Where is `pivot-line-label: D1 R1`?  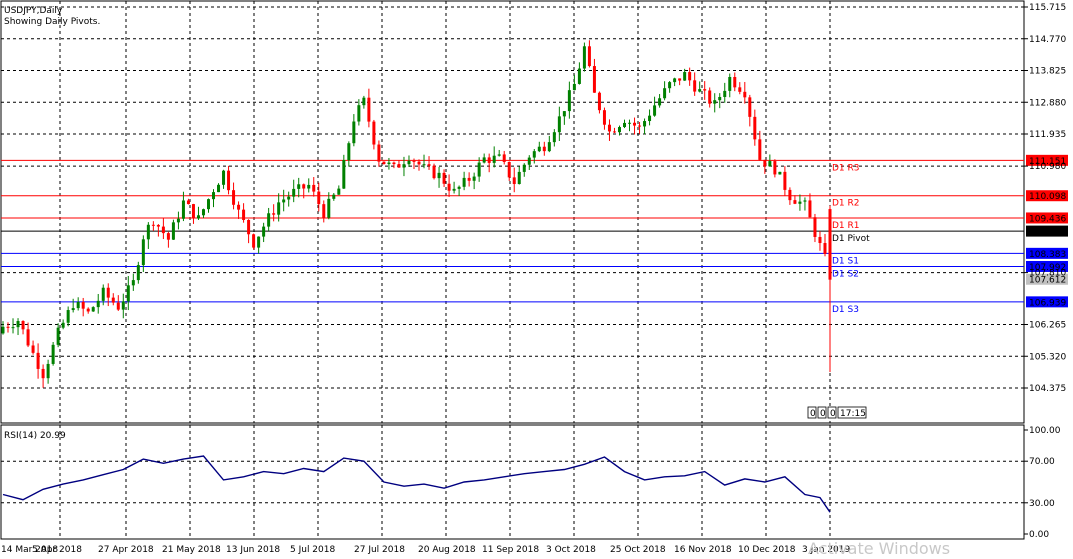
pivot-line-label: D1 R1 is located at coordinates (846, 226).